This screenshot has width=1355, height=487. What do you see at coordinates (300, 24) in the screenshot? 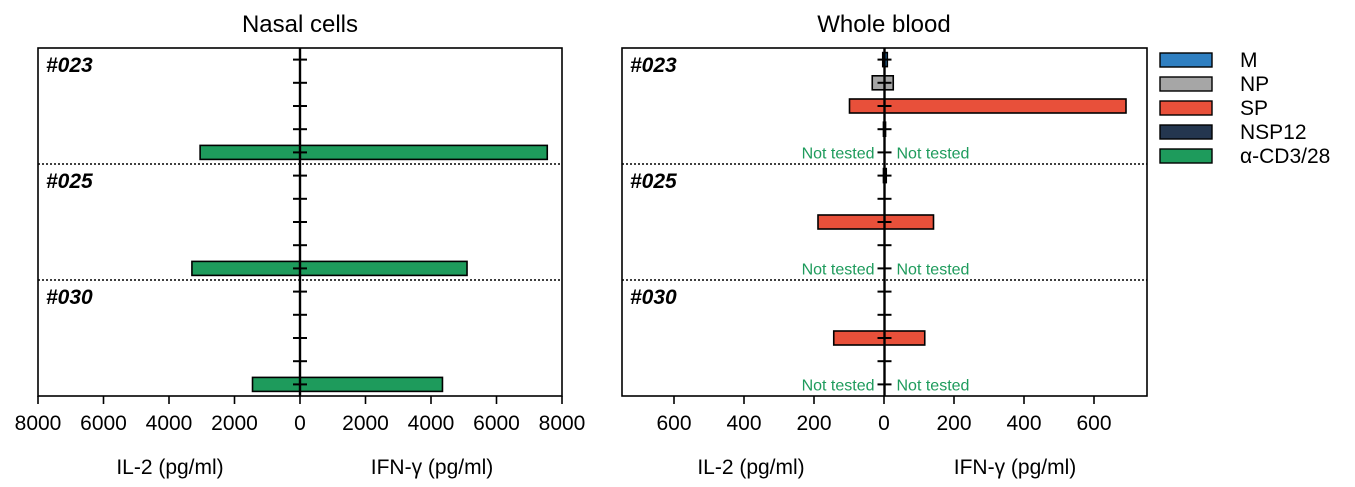
I see `nasal-title: Nasal cells` at bounding box center [300, 24].